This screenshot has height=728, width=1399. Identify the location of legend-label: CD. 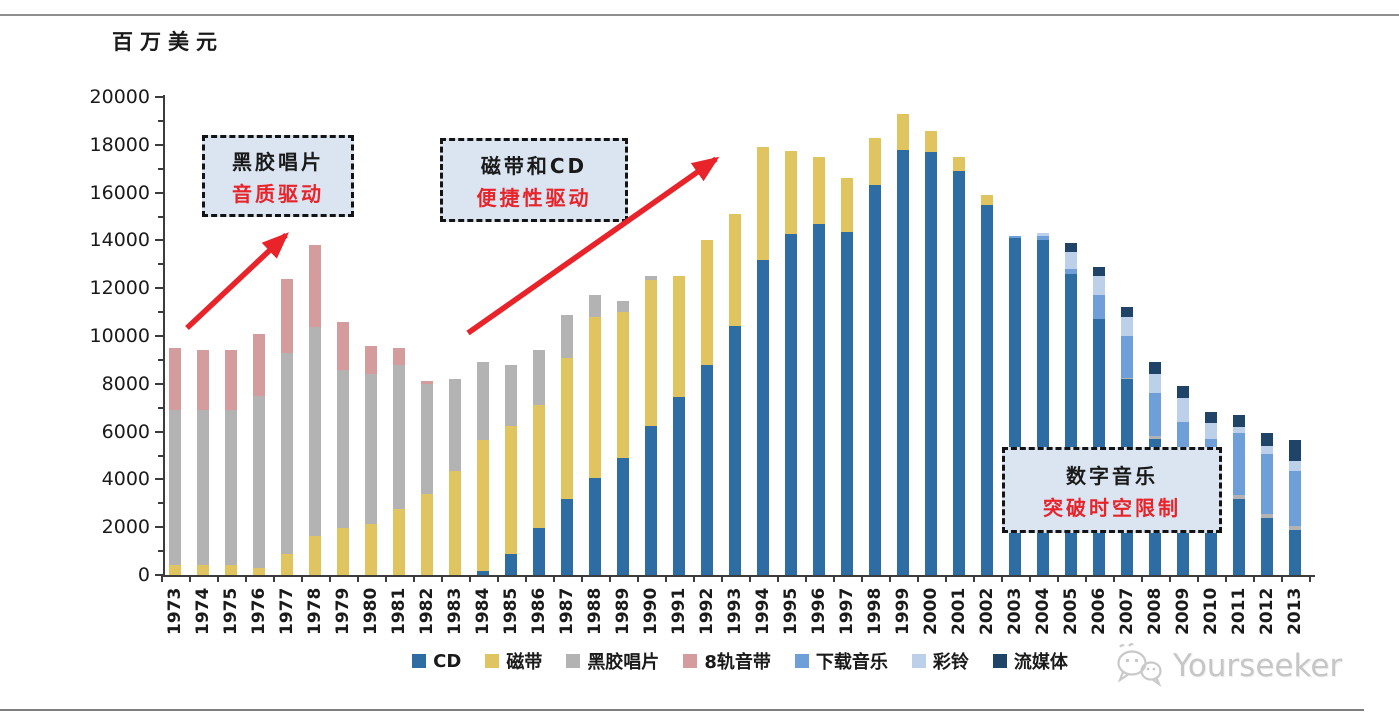
(447, 661).